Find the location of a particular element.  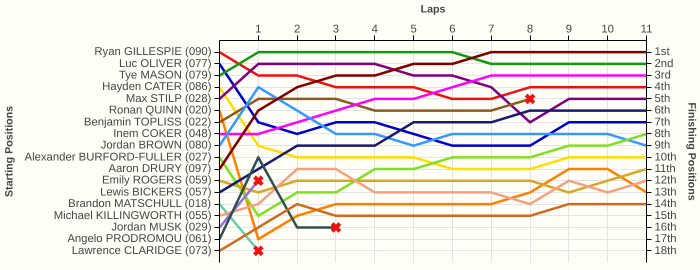

x-tick-label: 1 is located at coordinates (258, 30).